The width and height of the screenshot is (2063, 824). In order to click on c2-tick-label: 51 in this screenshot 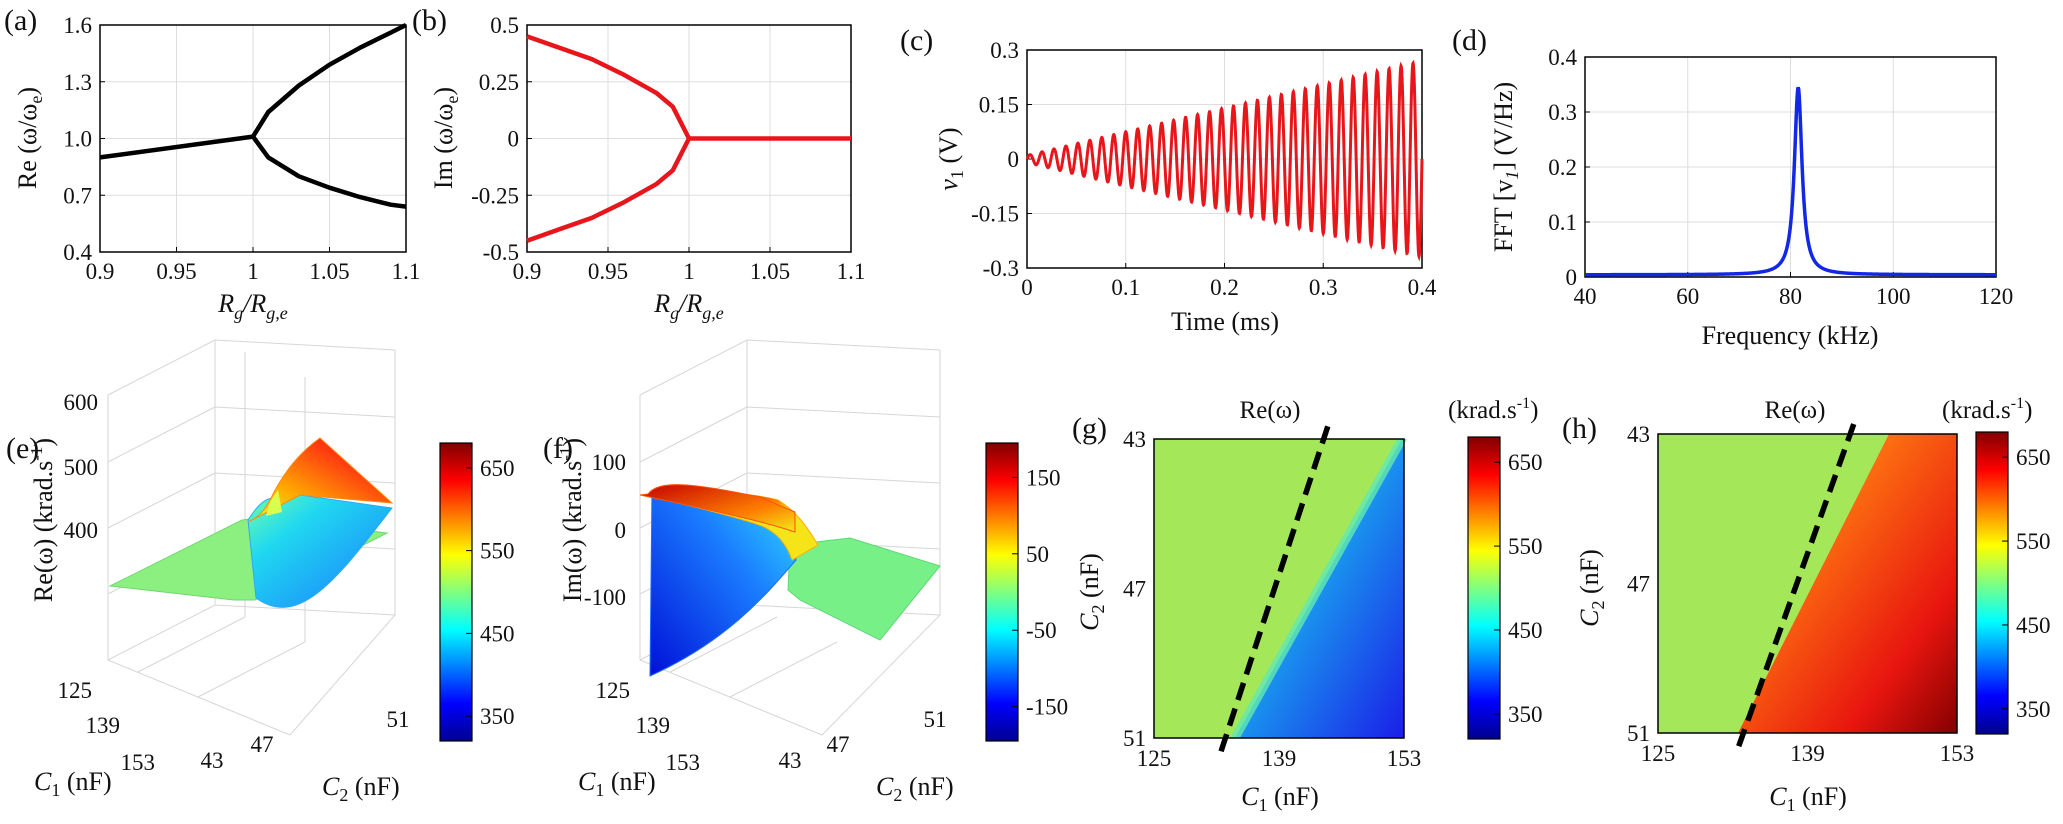, I will do `click(398, 719)`.